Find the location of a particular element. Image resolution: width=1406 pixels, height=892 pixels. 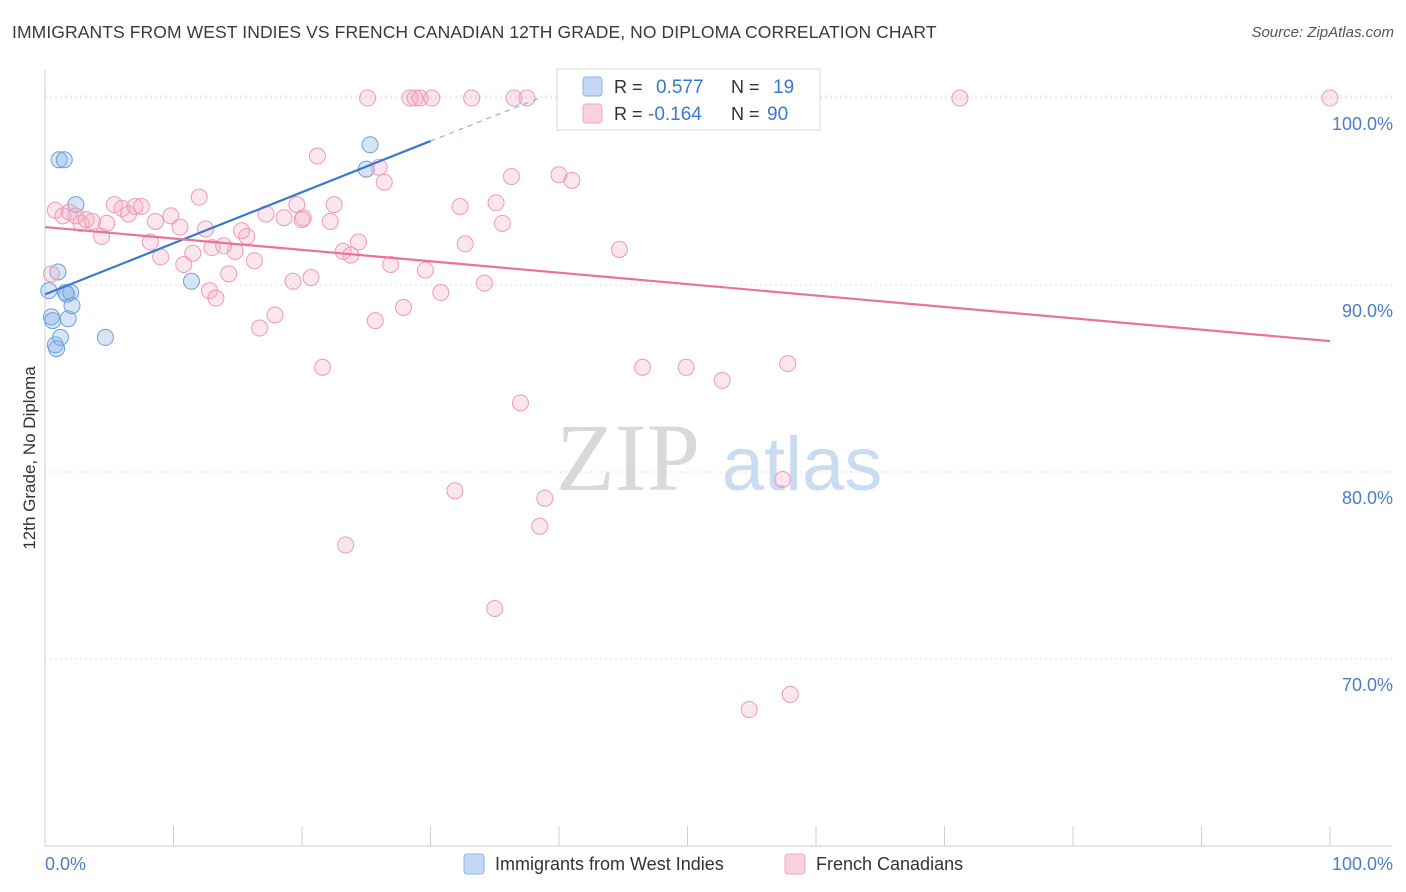

stats-n-label-1: N = is located at coordinates (745, 87).